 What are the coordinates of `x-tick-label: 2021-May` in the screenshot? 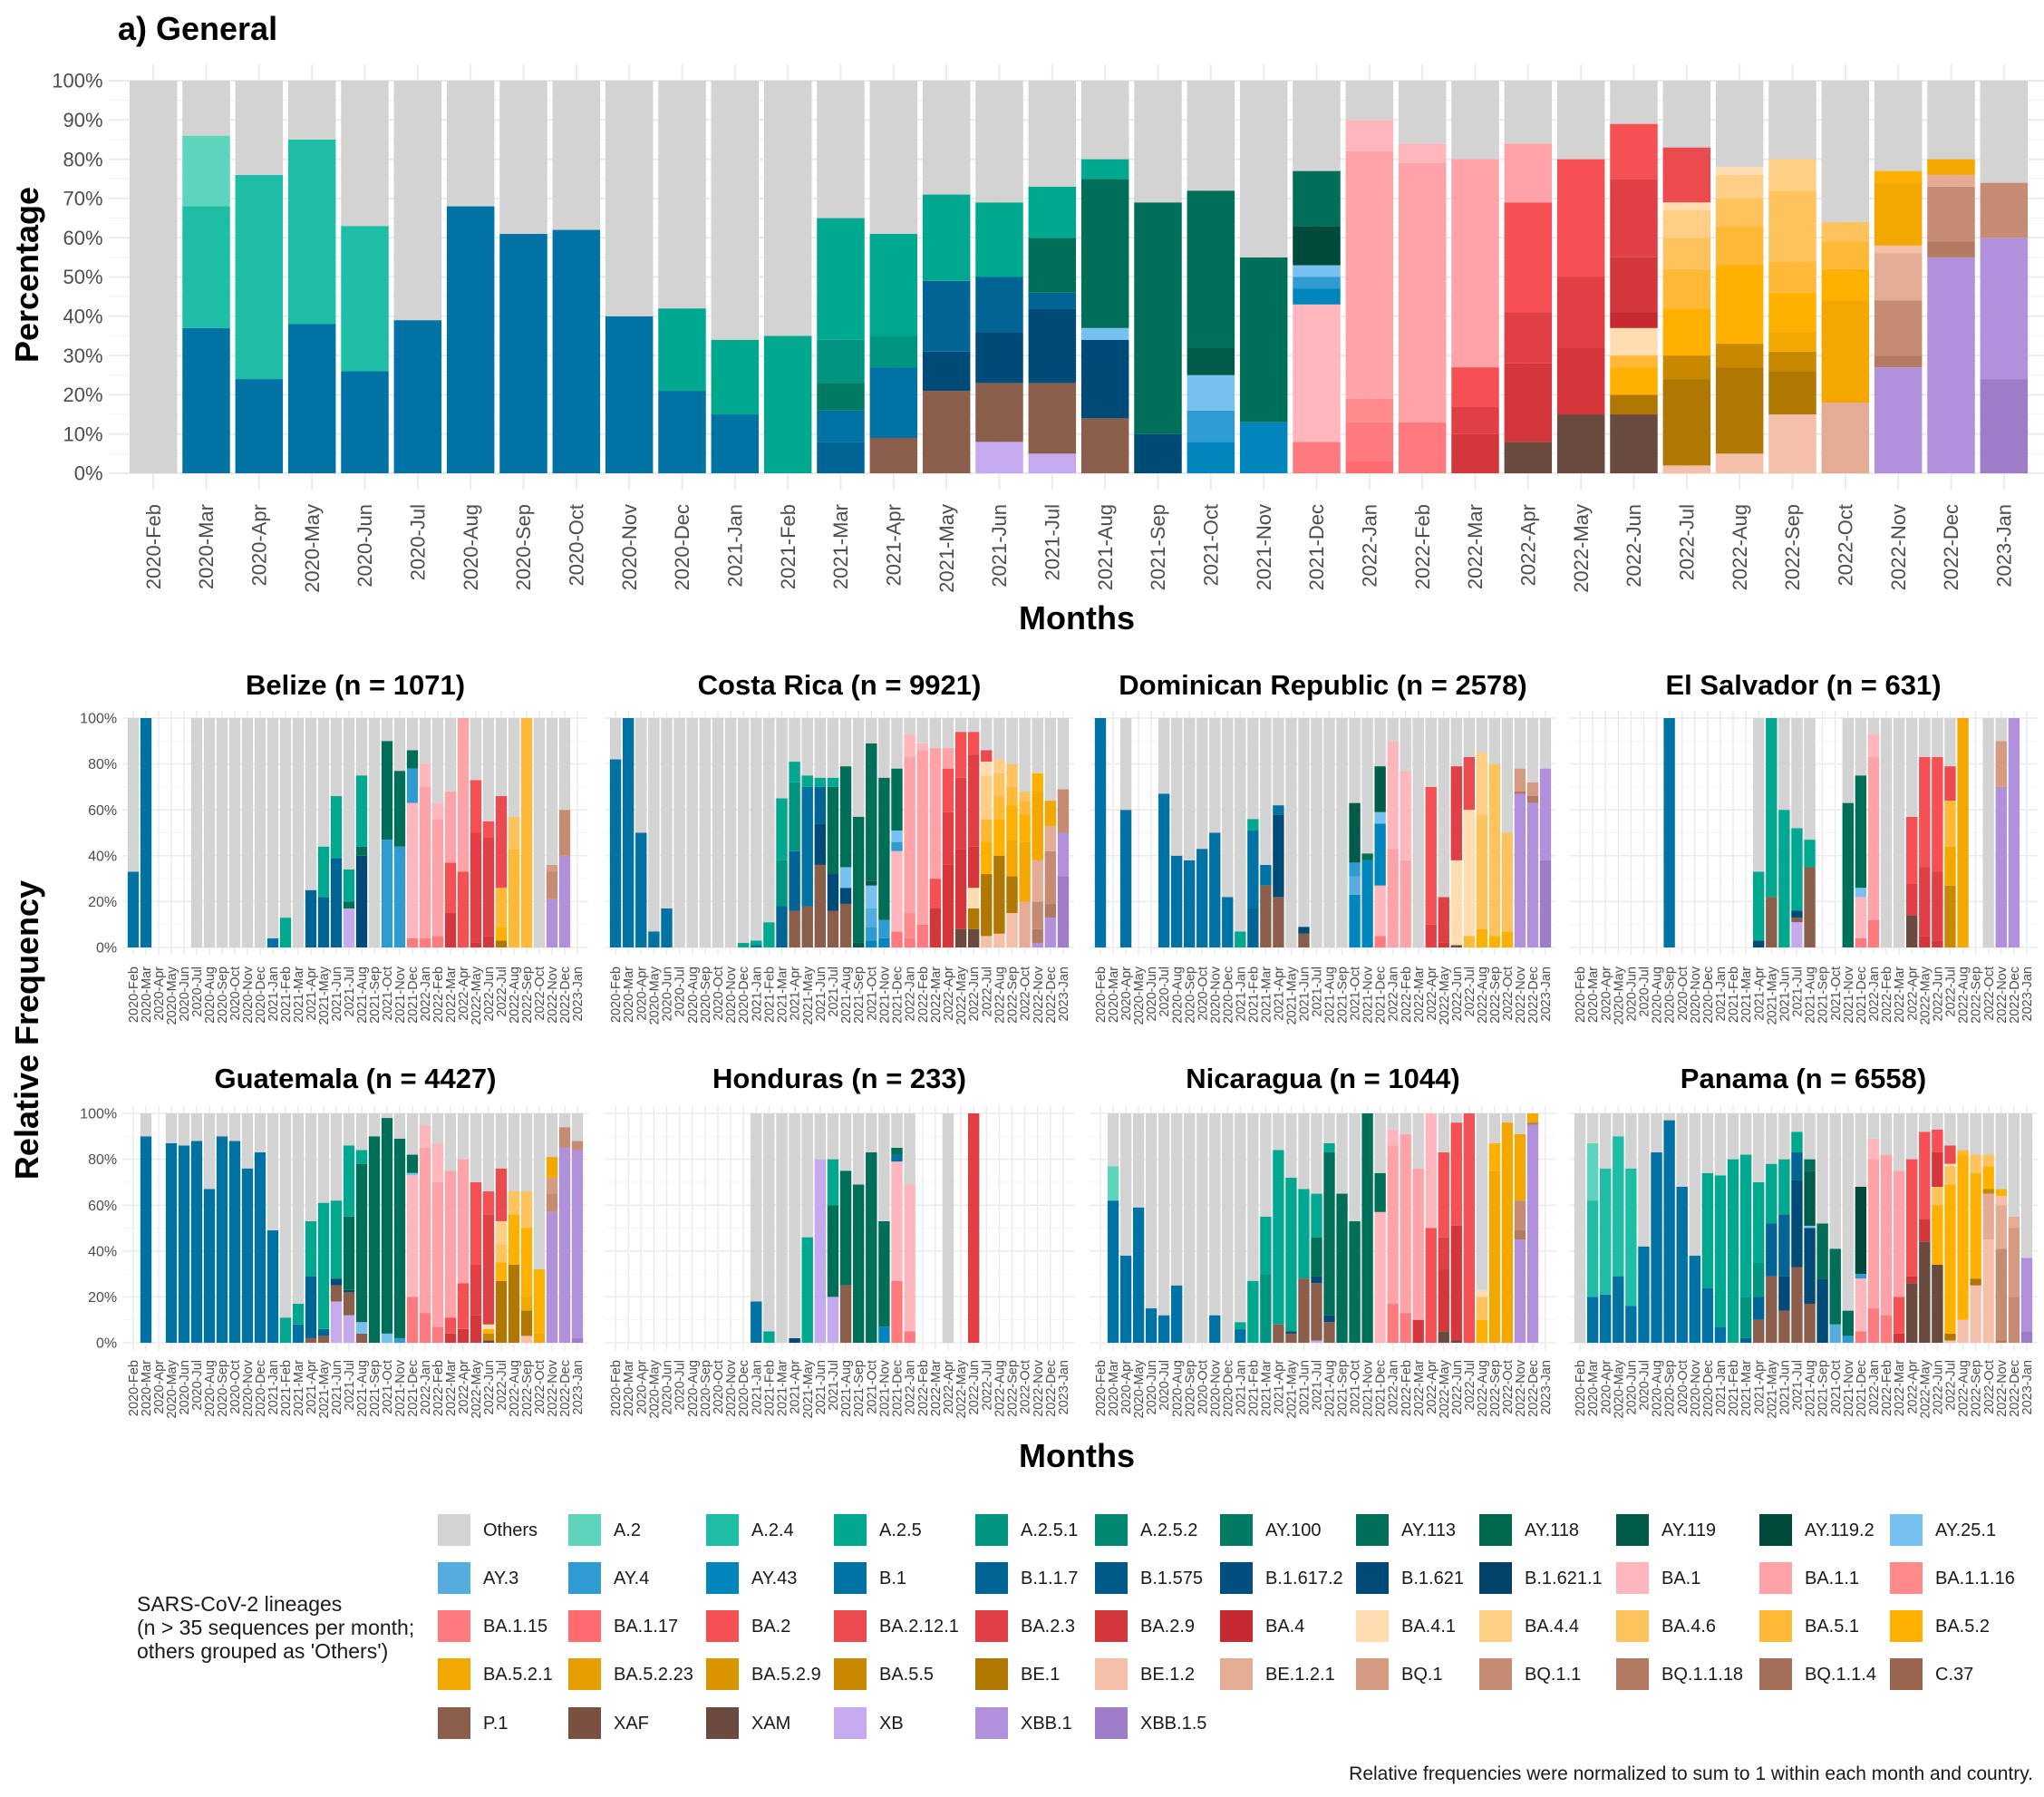 It's located at (1292, 1388).